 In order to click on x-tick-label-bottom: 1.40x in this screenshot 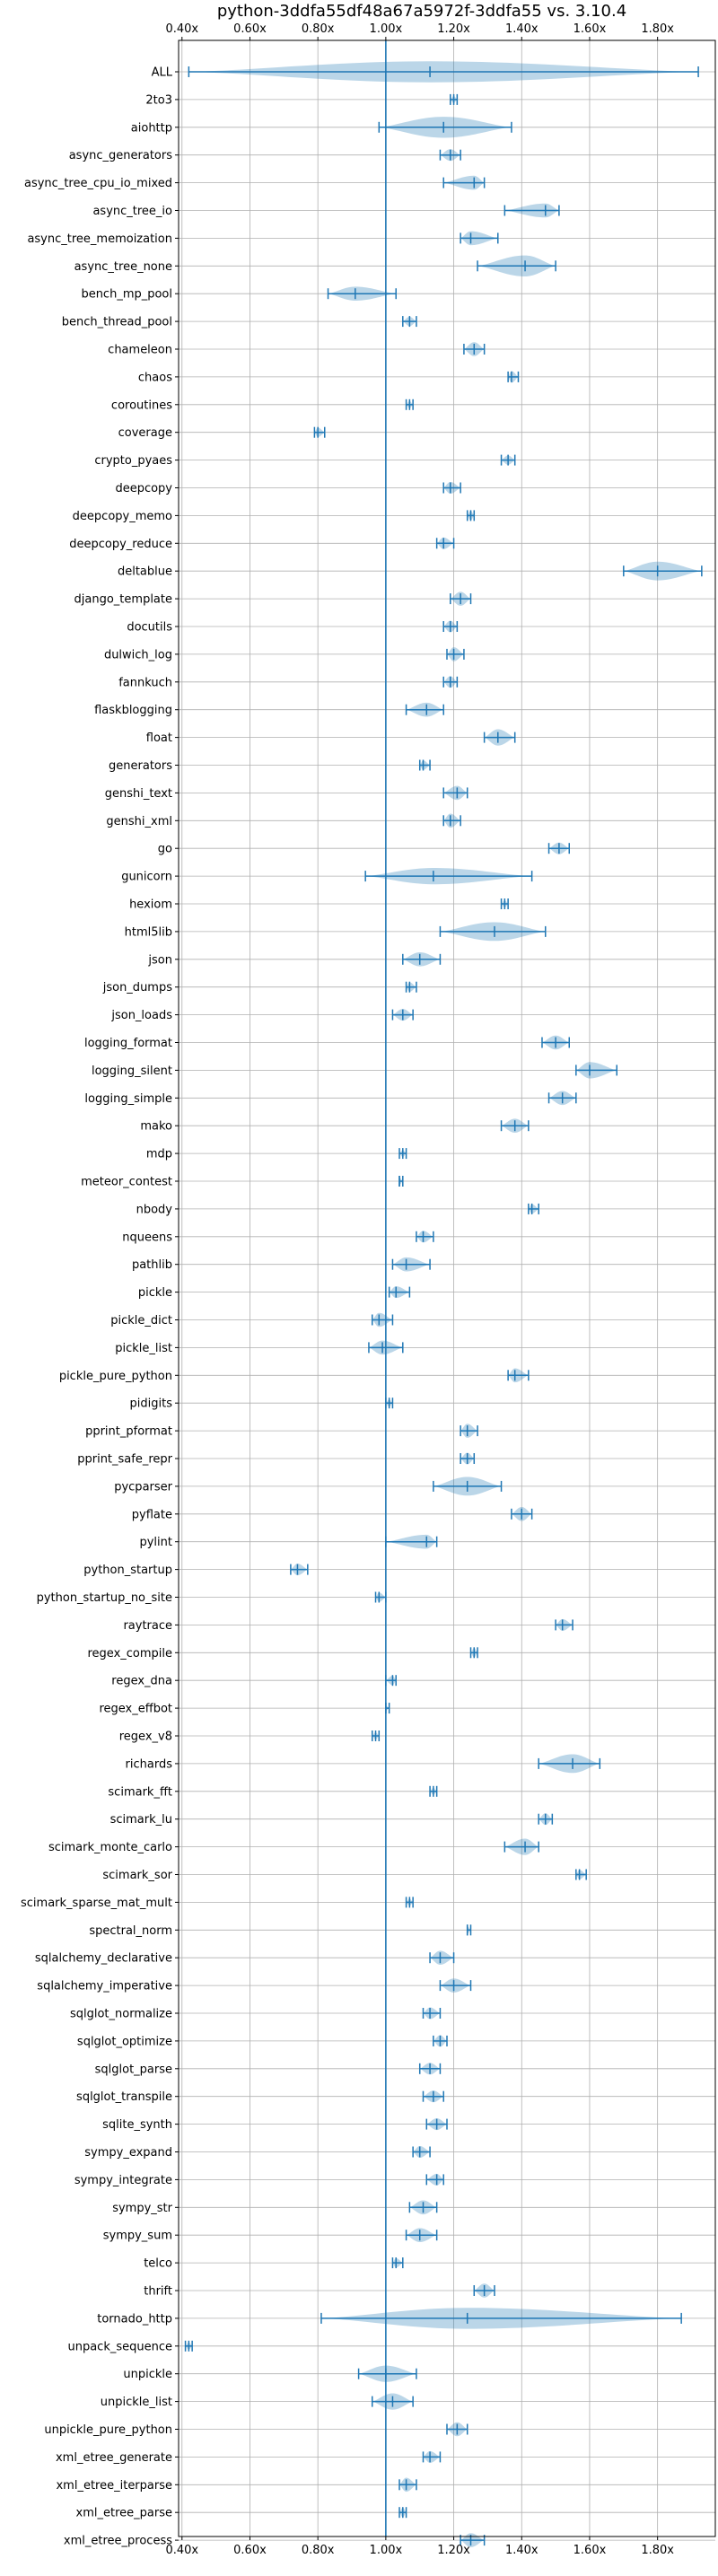, I will do `click(521, 2550)`.